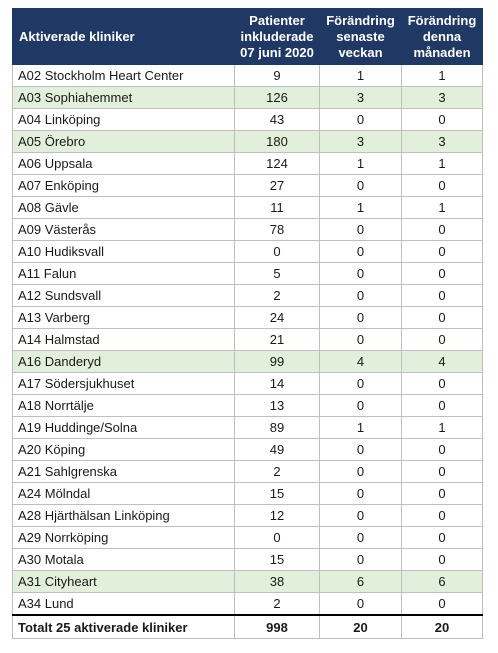 This screenshot has width=498, height=653. Describe the element at coordinates (123, 405) in the screenshot. I see `clinic-name: A18 Norrtälje` at that location.